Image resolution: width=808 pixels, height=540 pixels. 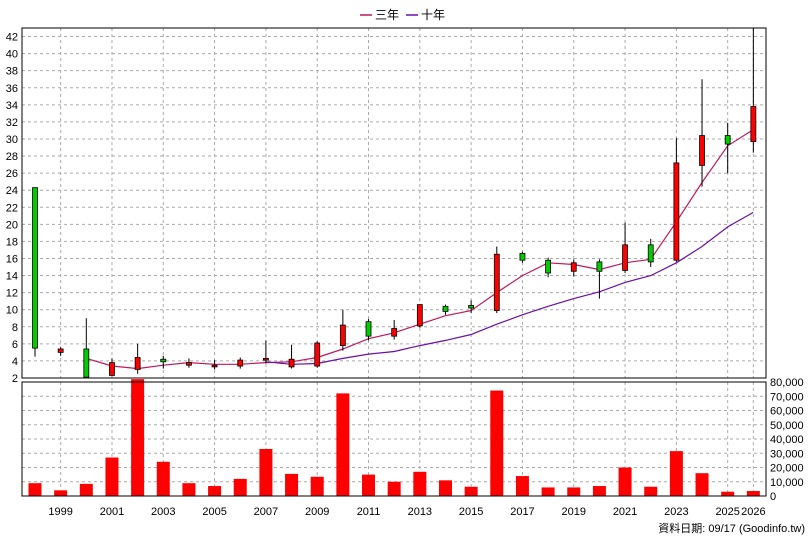 I want to click on price-tick-label: 36, so click(x=12, y=89).